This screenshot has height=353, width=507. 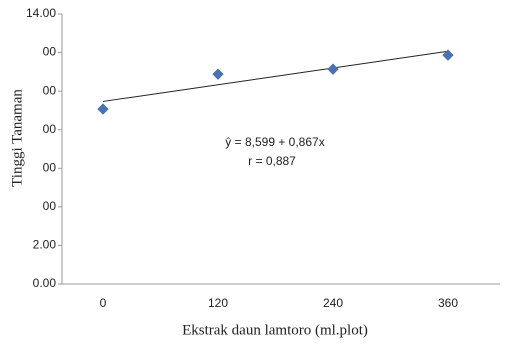 I want to click on annotation: r = 0,887, so click(x=272, y=161).